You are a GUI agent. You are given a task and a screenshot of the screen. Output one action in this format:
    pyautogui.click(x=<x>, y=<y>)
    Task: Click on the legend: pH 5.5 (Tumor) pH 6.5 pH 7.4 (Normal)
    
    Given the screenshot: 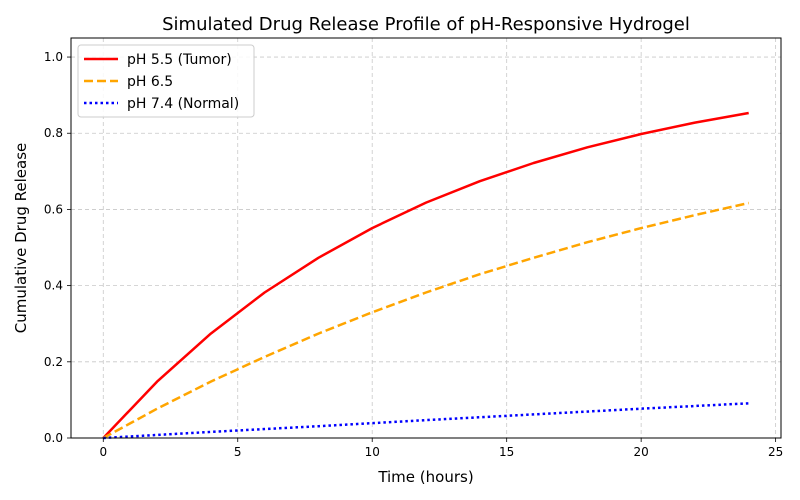 What is the action you would take?
    pyautogui.click(x=166, y=81)
    